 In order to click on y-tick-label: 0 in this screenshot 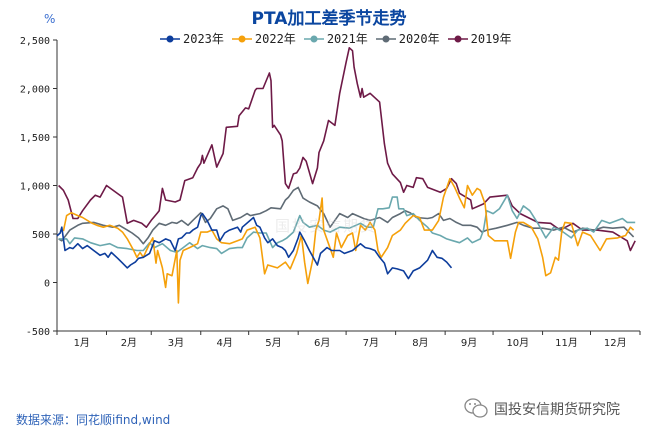, I will do `click(47, 284)`.